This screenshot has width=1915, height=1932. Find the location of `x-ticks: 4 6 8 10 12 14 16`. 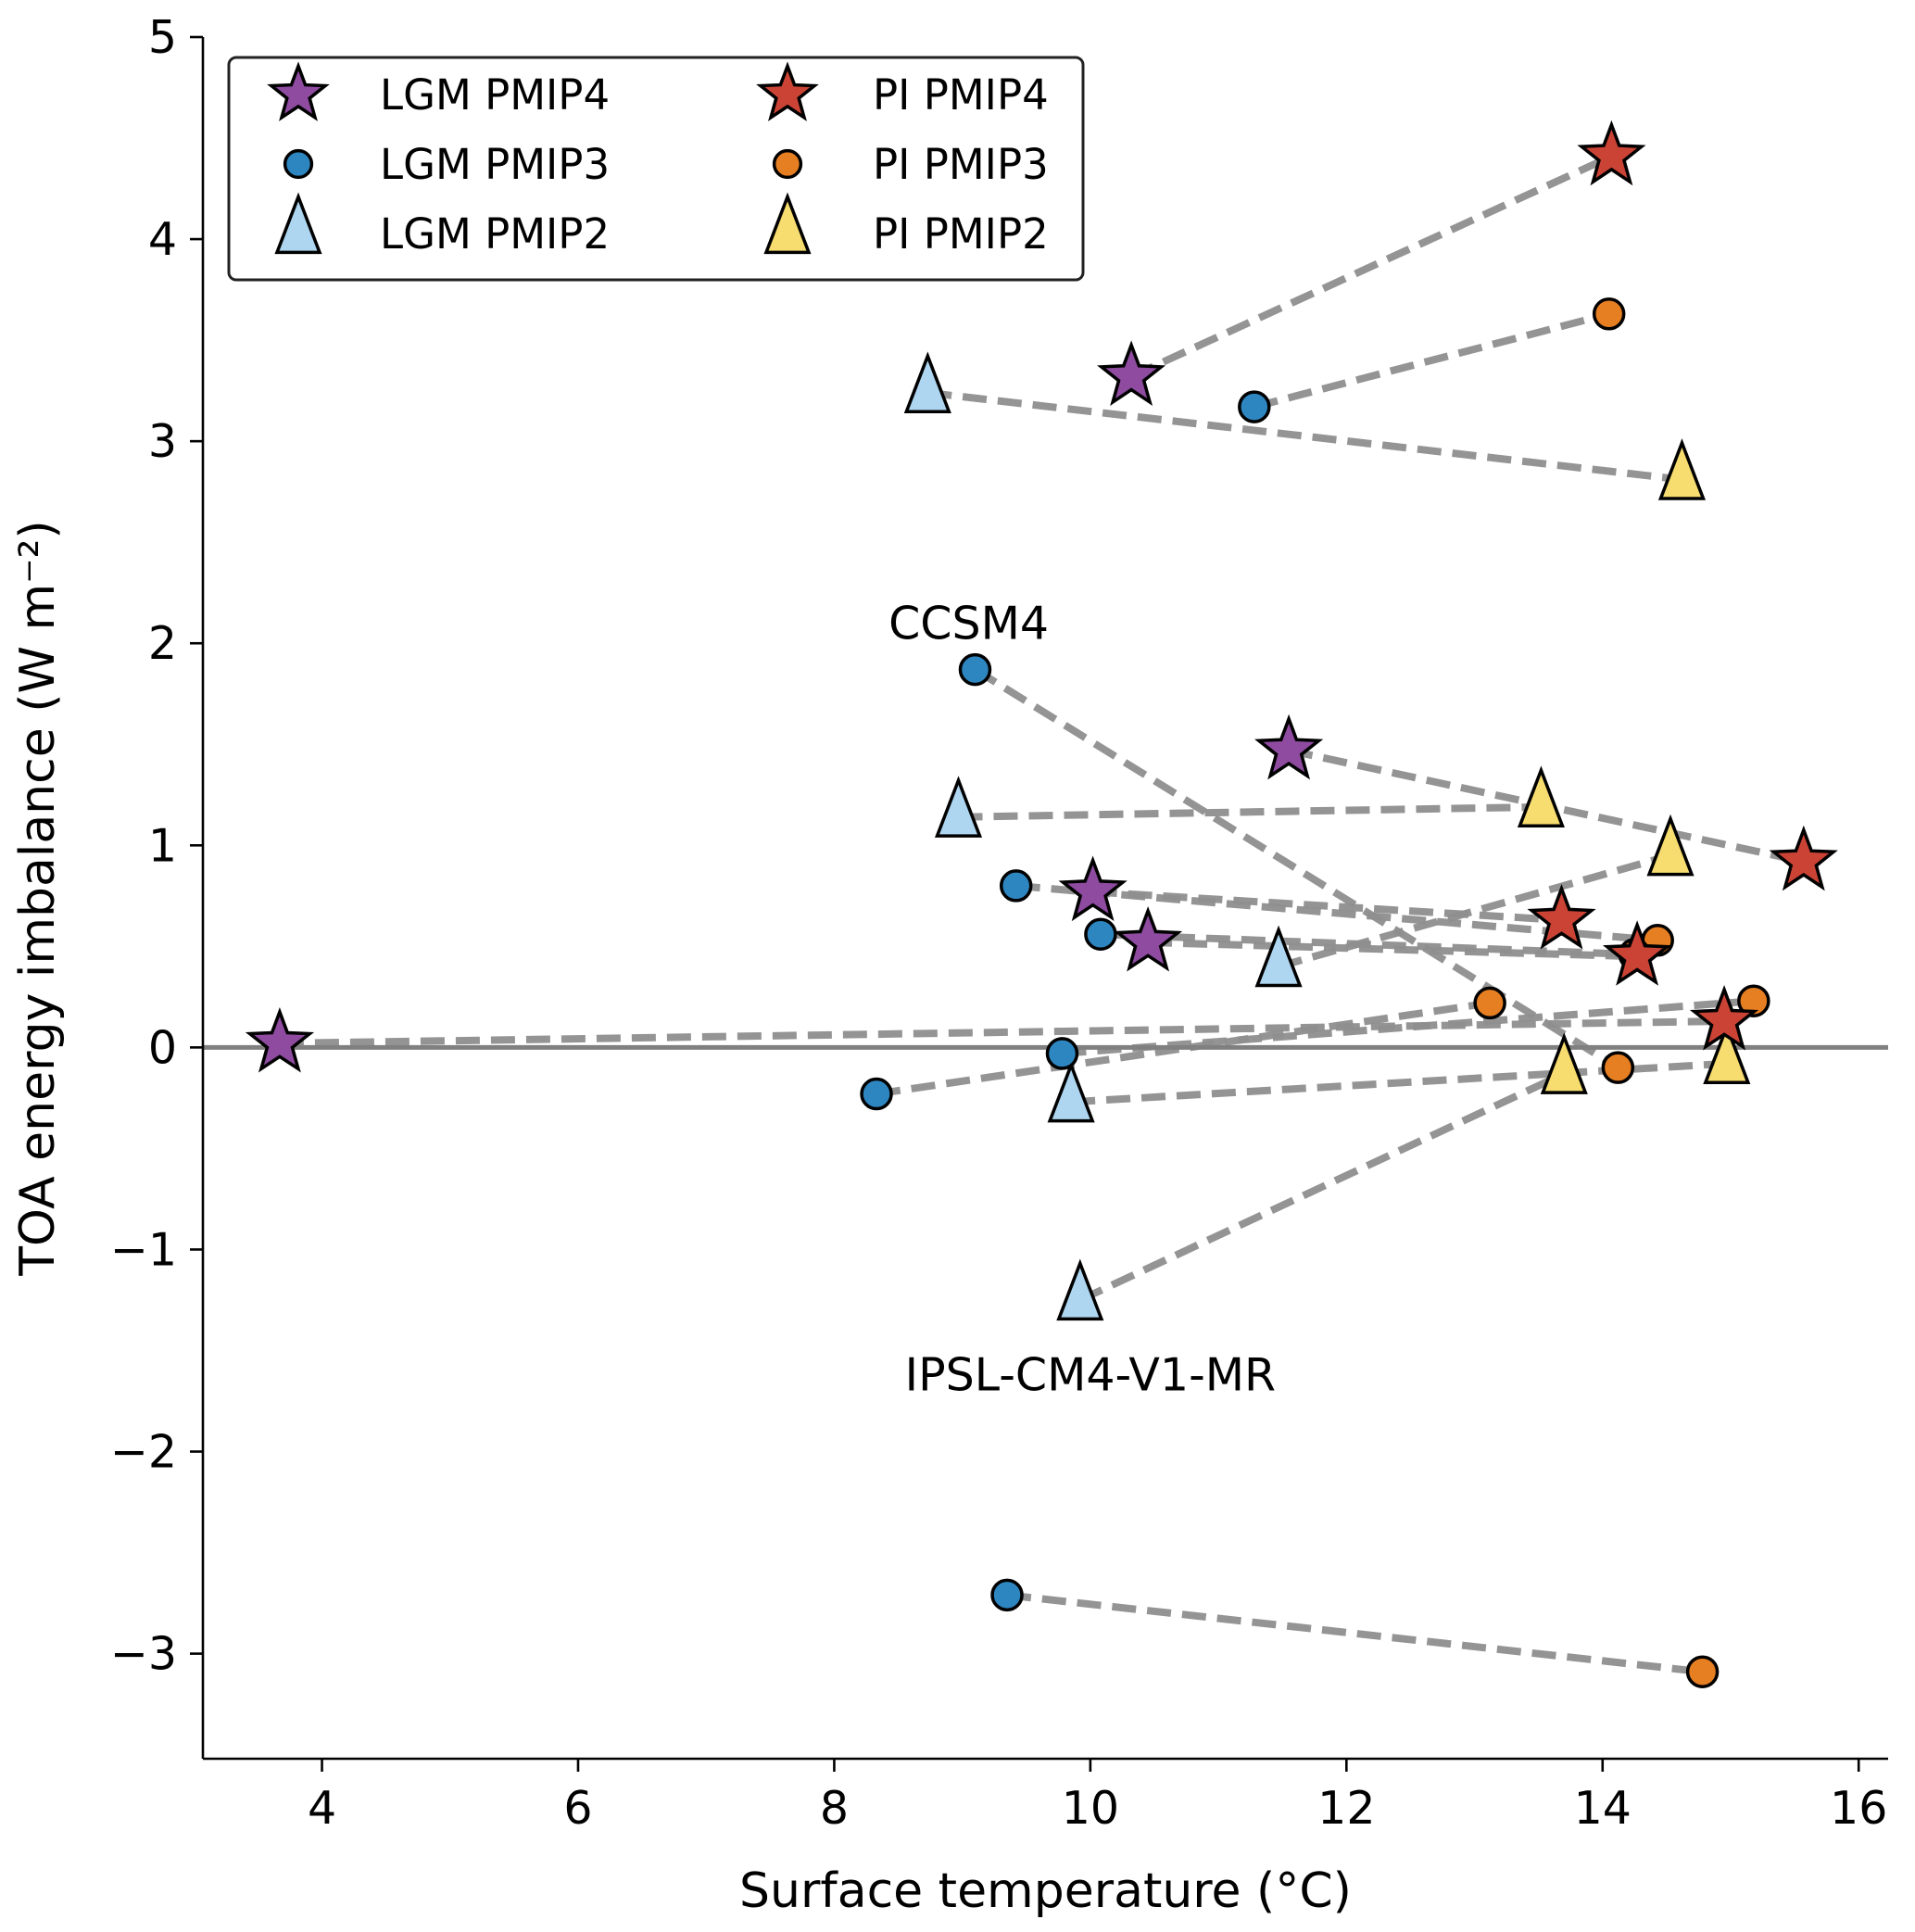

x-ticks: 4 6 8 10 12 14 16 is located at coordinates (1097, 1797).